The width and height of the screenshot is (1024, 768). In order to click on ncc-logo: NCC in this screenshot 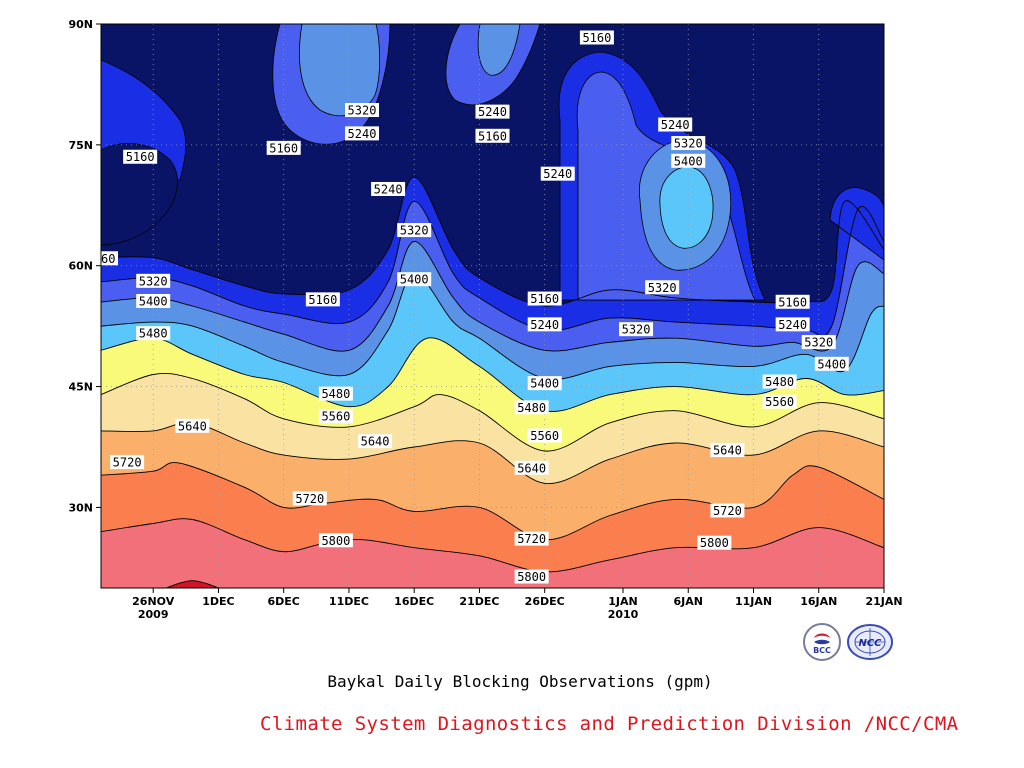, I will do `click(870, 642)`.